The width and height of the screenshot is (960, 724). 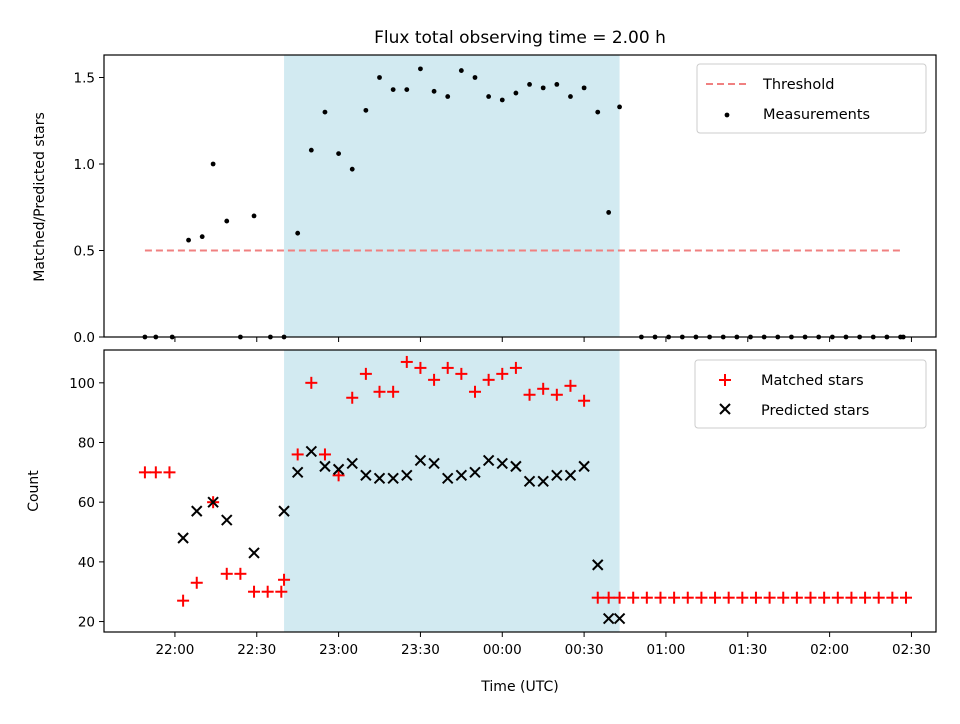 I want to click on series-predicted-stars, so click(x=401, y=535).